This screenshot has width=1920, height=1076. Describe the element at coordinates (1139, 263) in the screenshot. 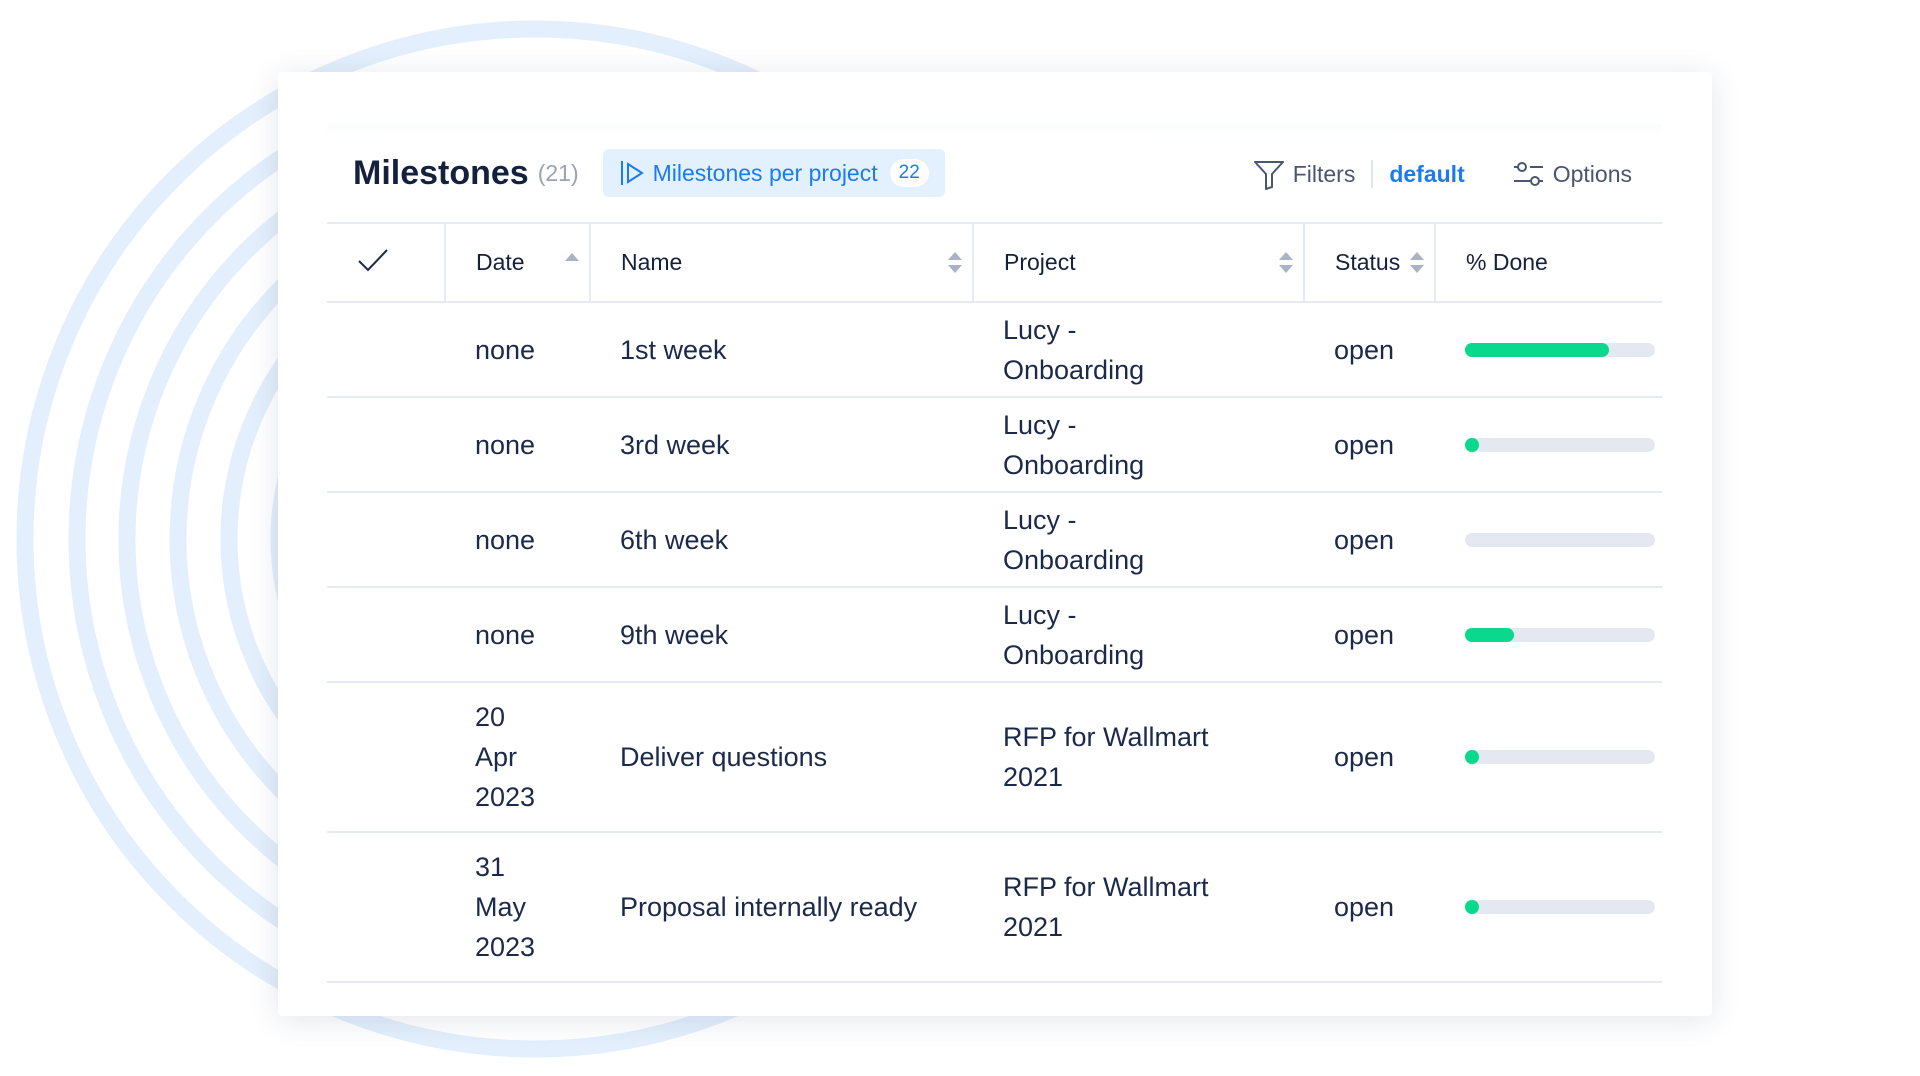

I see `column-project: Project` at that location.